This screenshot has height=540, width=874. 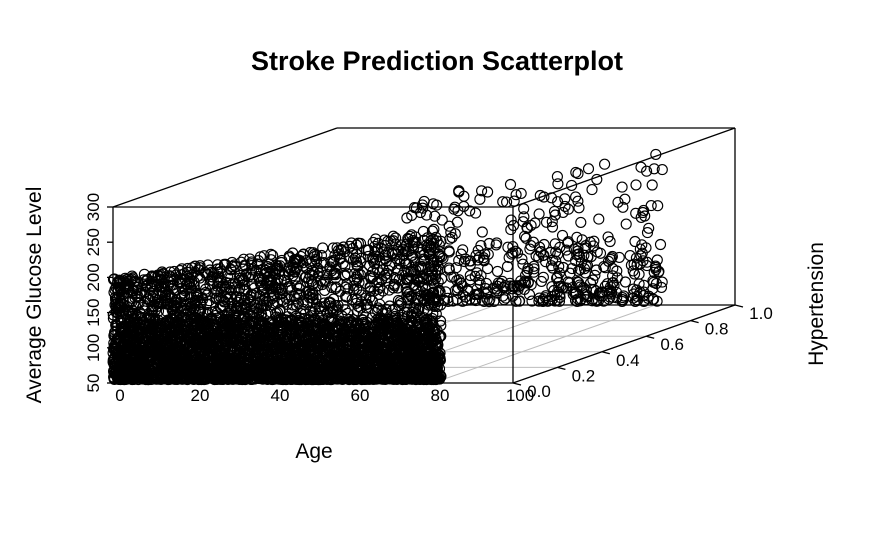 I want to click on grid-line, so click(x=544, y=344).